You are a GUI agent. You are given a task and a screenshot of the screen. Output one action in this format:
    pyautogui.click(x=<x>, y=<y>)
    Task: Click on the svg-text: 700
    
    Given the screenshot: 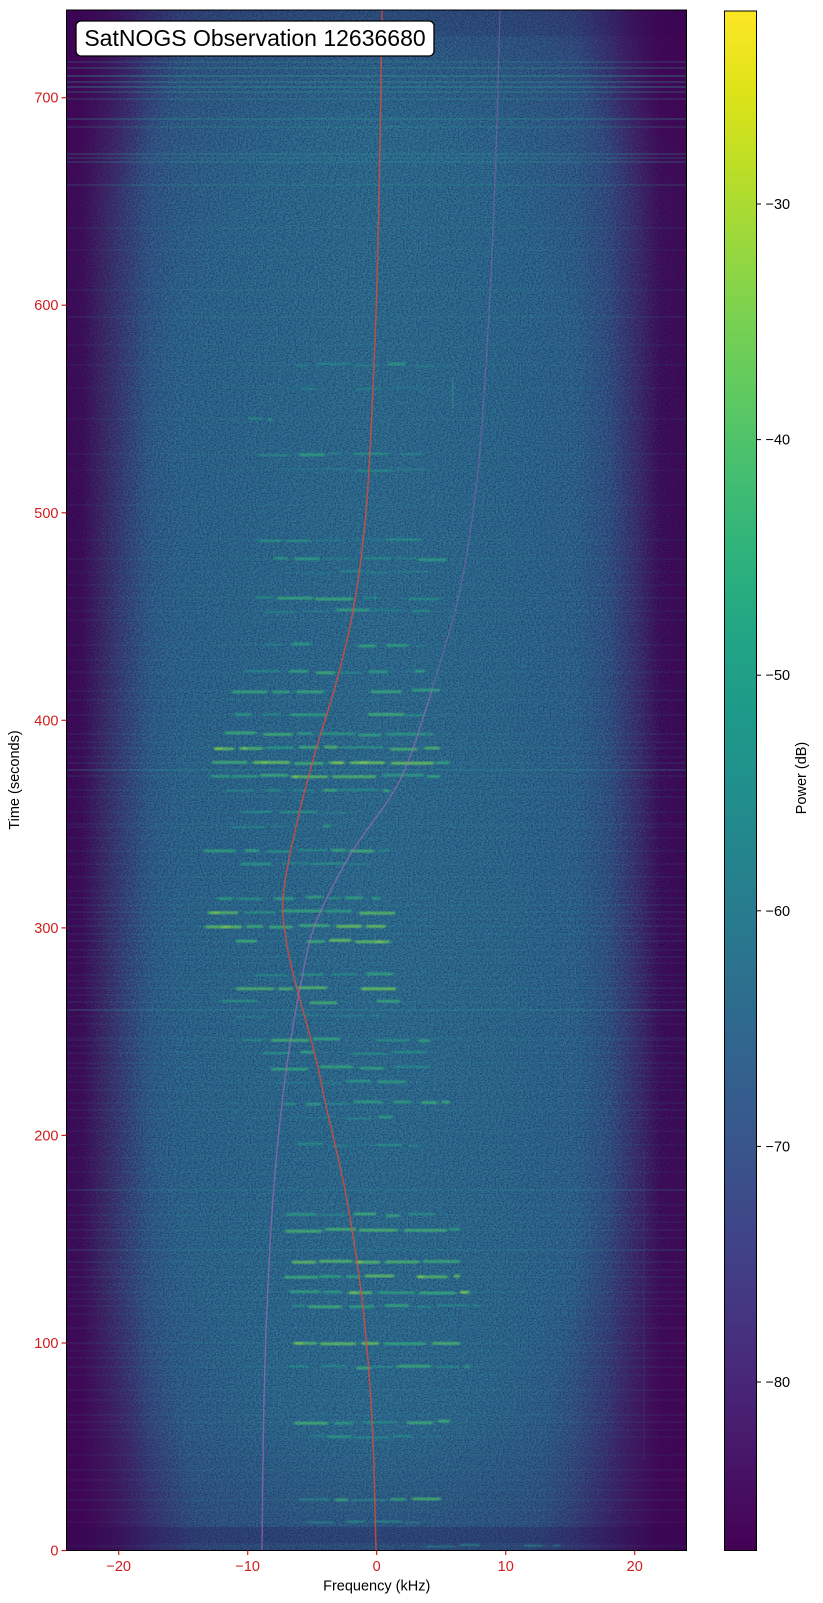 What is the action you would take?
    pyautogui.click(x=46, y=99)
    